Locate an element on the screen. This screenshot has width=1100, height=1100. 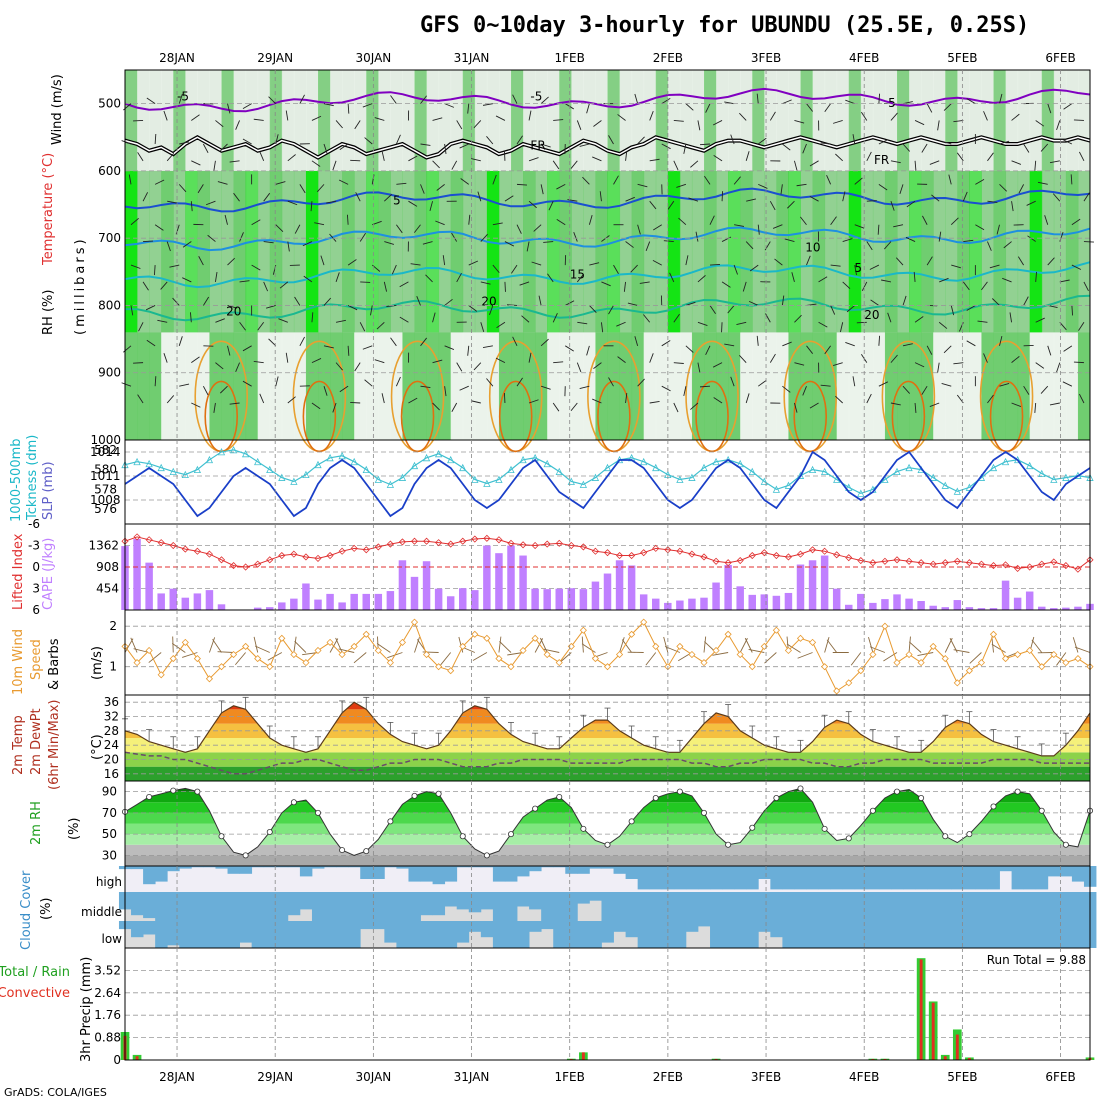
precip-tick: 3.52 is located at coordinates (107, 970).